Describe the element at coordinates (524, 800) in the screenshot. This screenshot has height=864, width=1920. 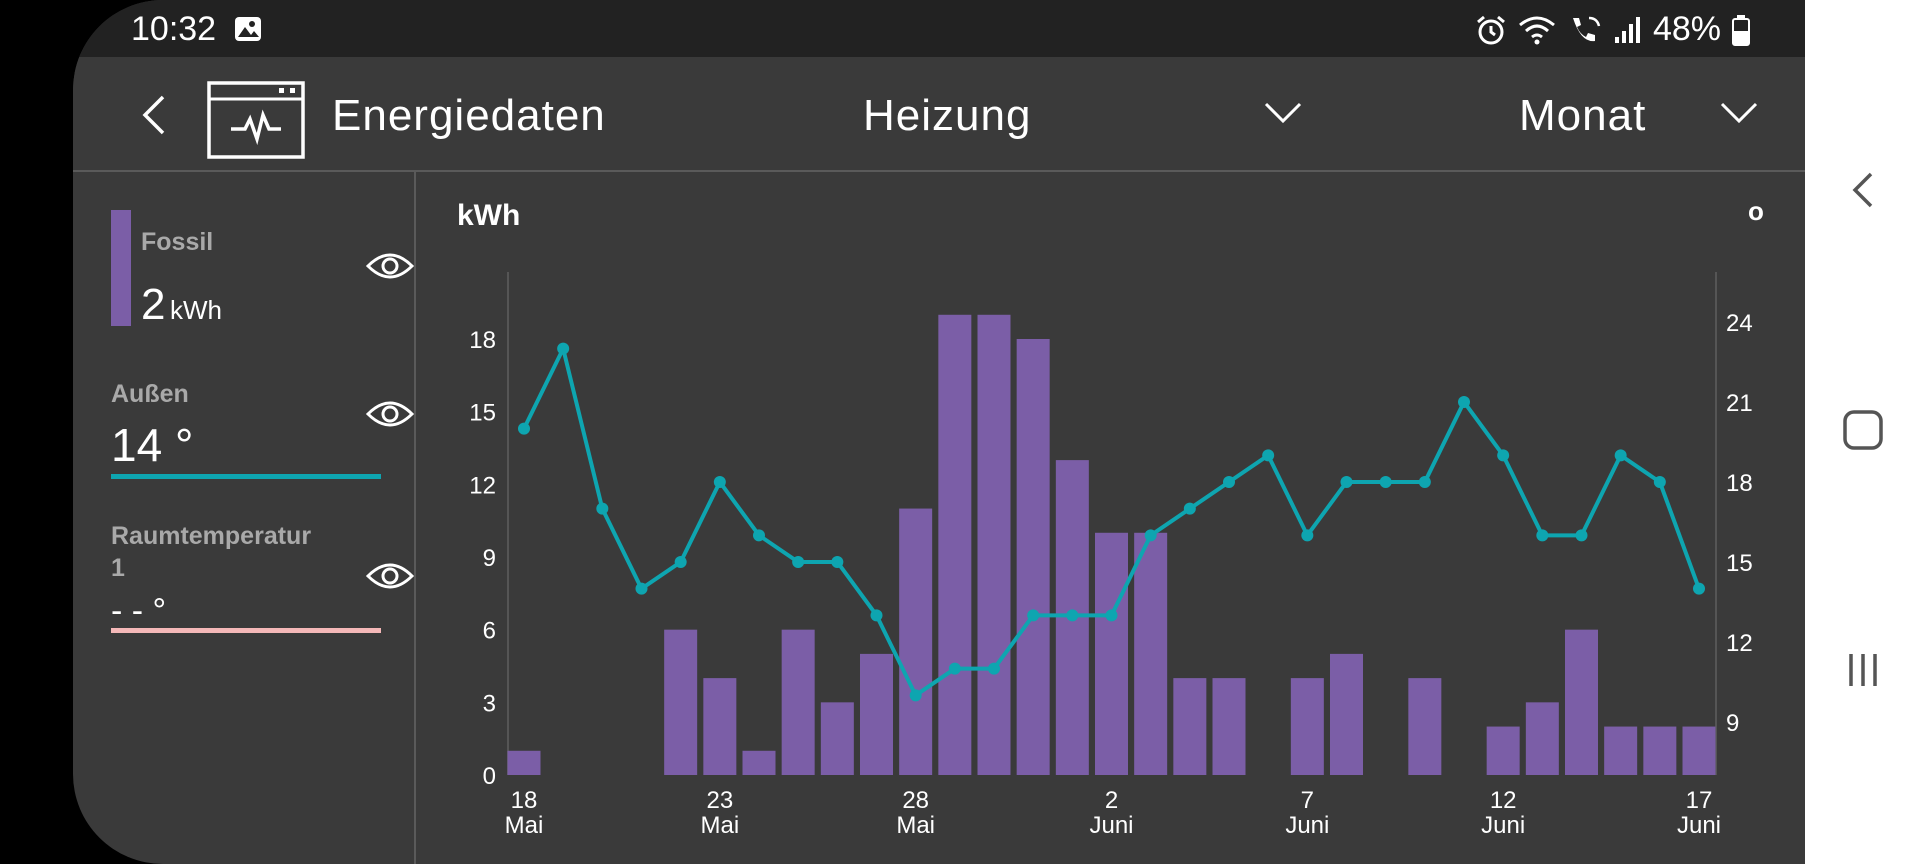
I see `x-tick-day: 18` at that location.